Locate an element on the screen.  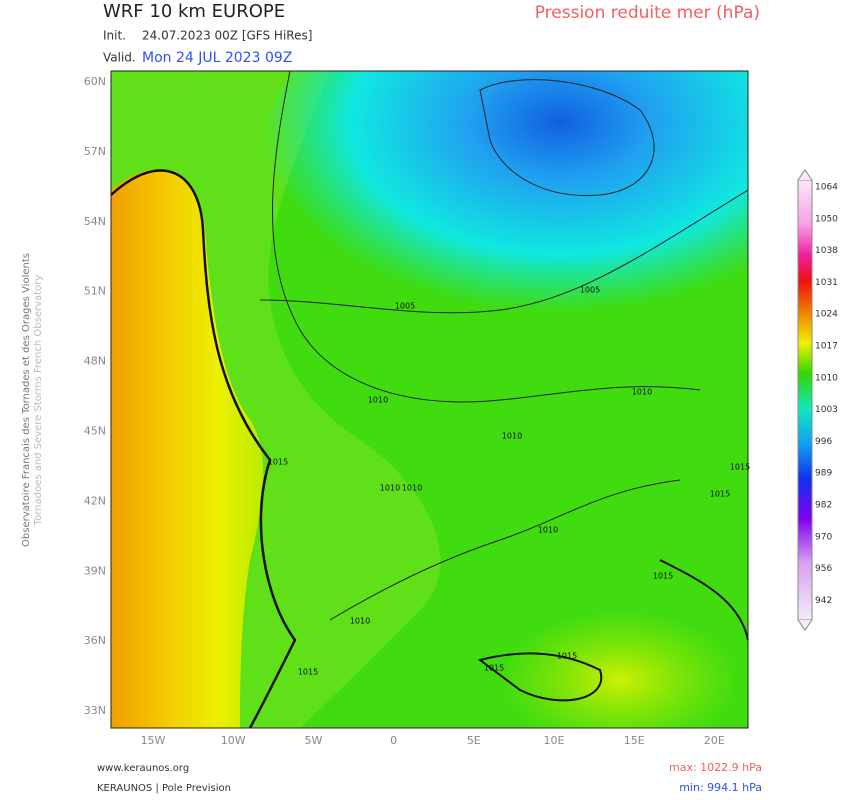
latitude-label: 57N is located at coordinates (95, 151).